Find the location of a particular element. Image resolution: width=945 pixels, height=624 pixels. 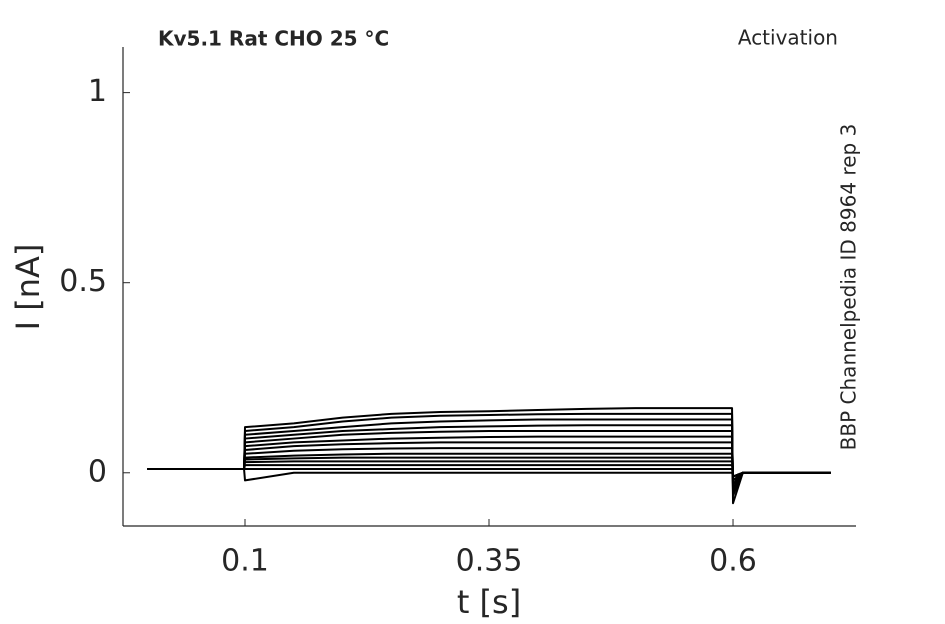

chart-title: Kv5.1 Rat CHO 25 °C is located at coordinates (273, 39).